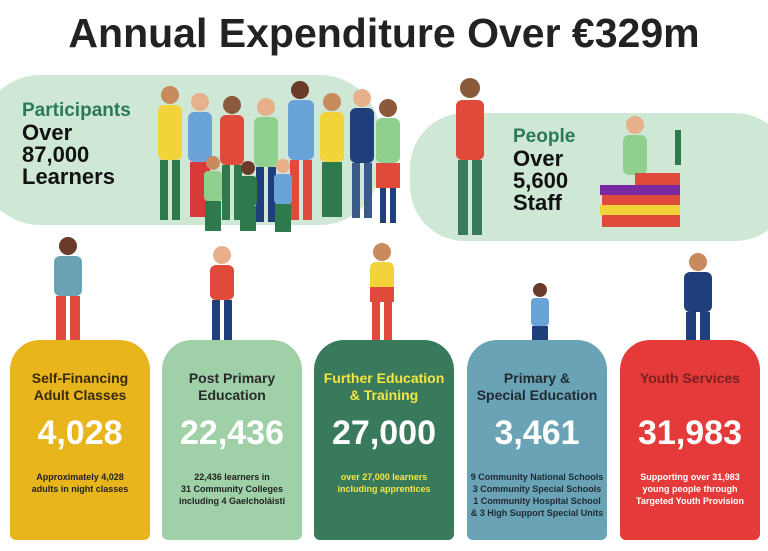  I want to click on card-description-line: including apprentices, so click(384, 489).